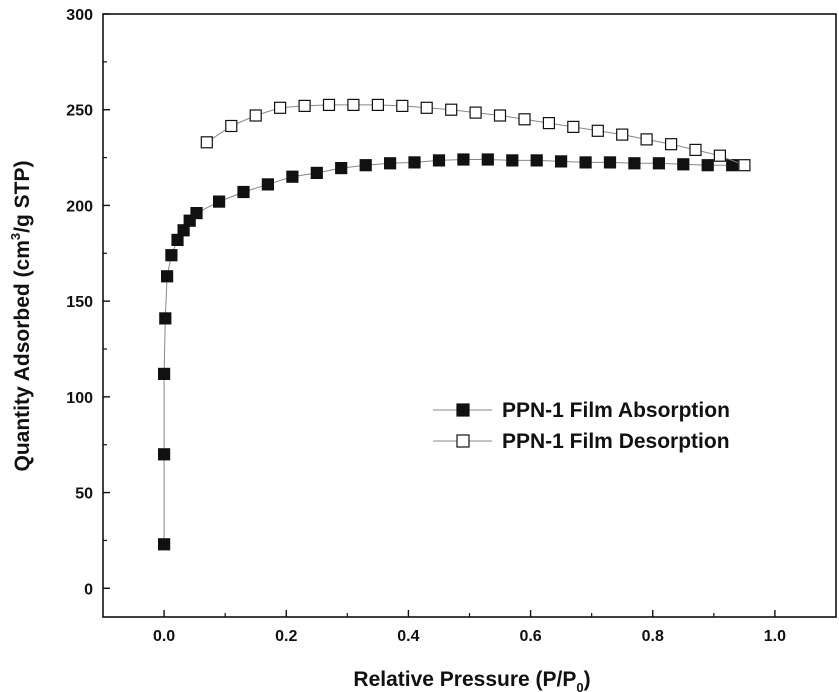  Describe the element at coordinates (616, 410) in the screenshot. I see `legend-label-absorption: PPN-1 Film Absorption` at that location.